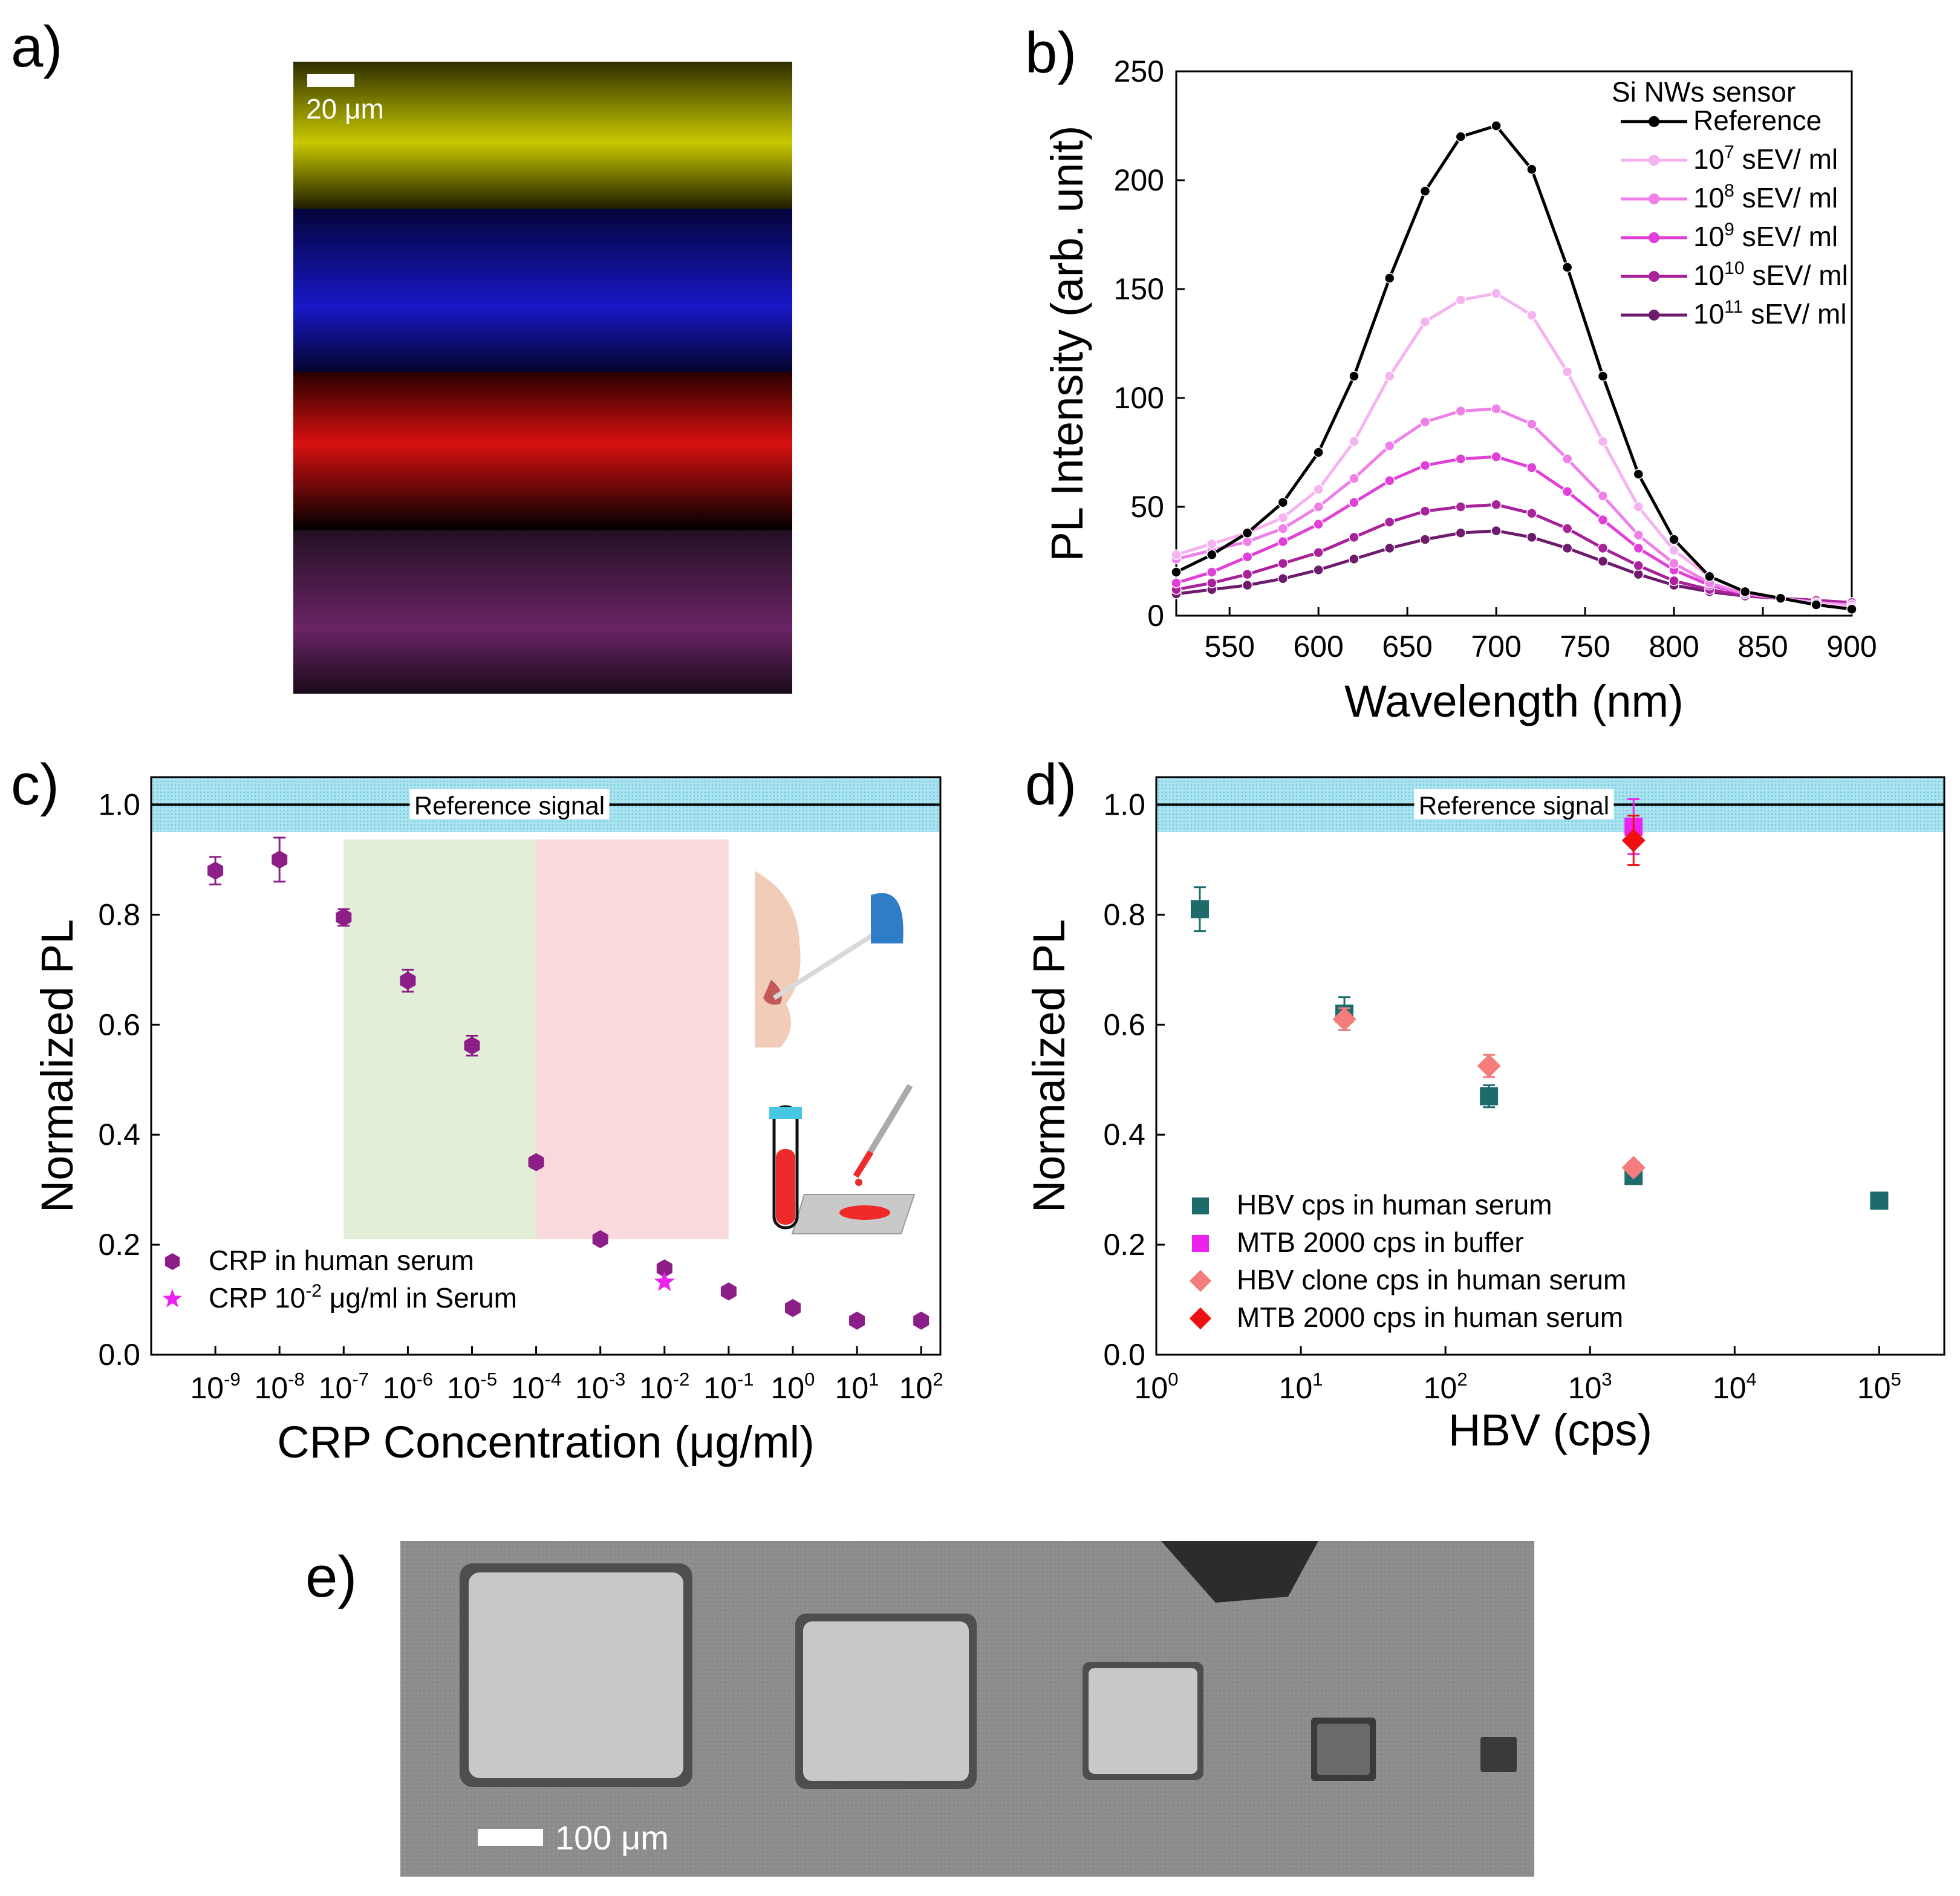 Image resolution: width=1960 pixels, height=1896 pixels. Describe the element at coordinates (215, 1387) in the screenshot. I see `x-tick-label: 10⁻⁹` at that location.